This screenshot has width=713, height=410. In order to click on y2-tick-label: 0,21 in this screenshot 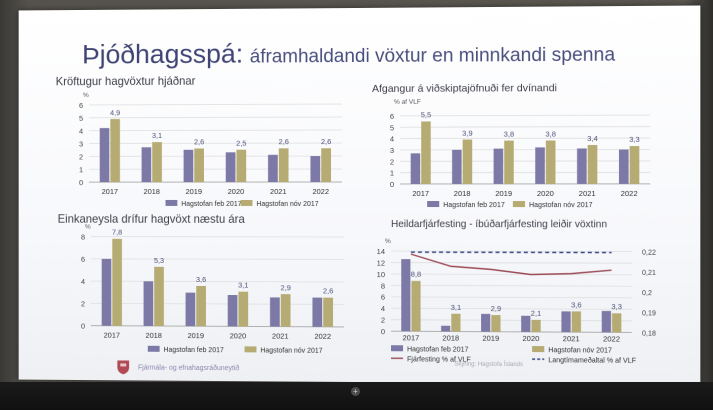, I will do `click(649, 273)`.